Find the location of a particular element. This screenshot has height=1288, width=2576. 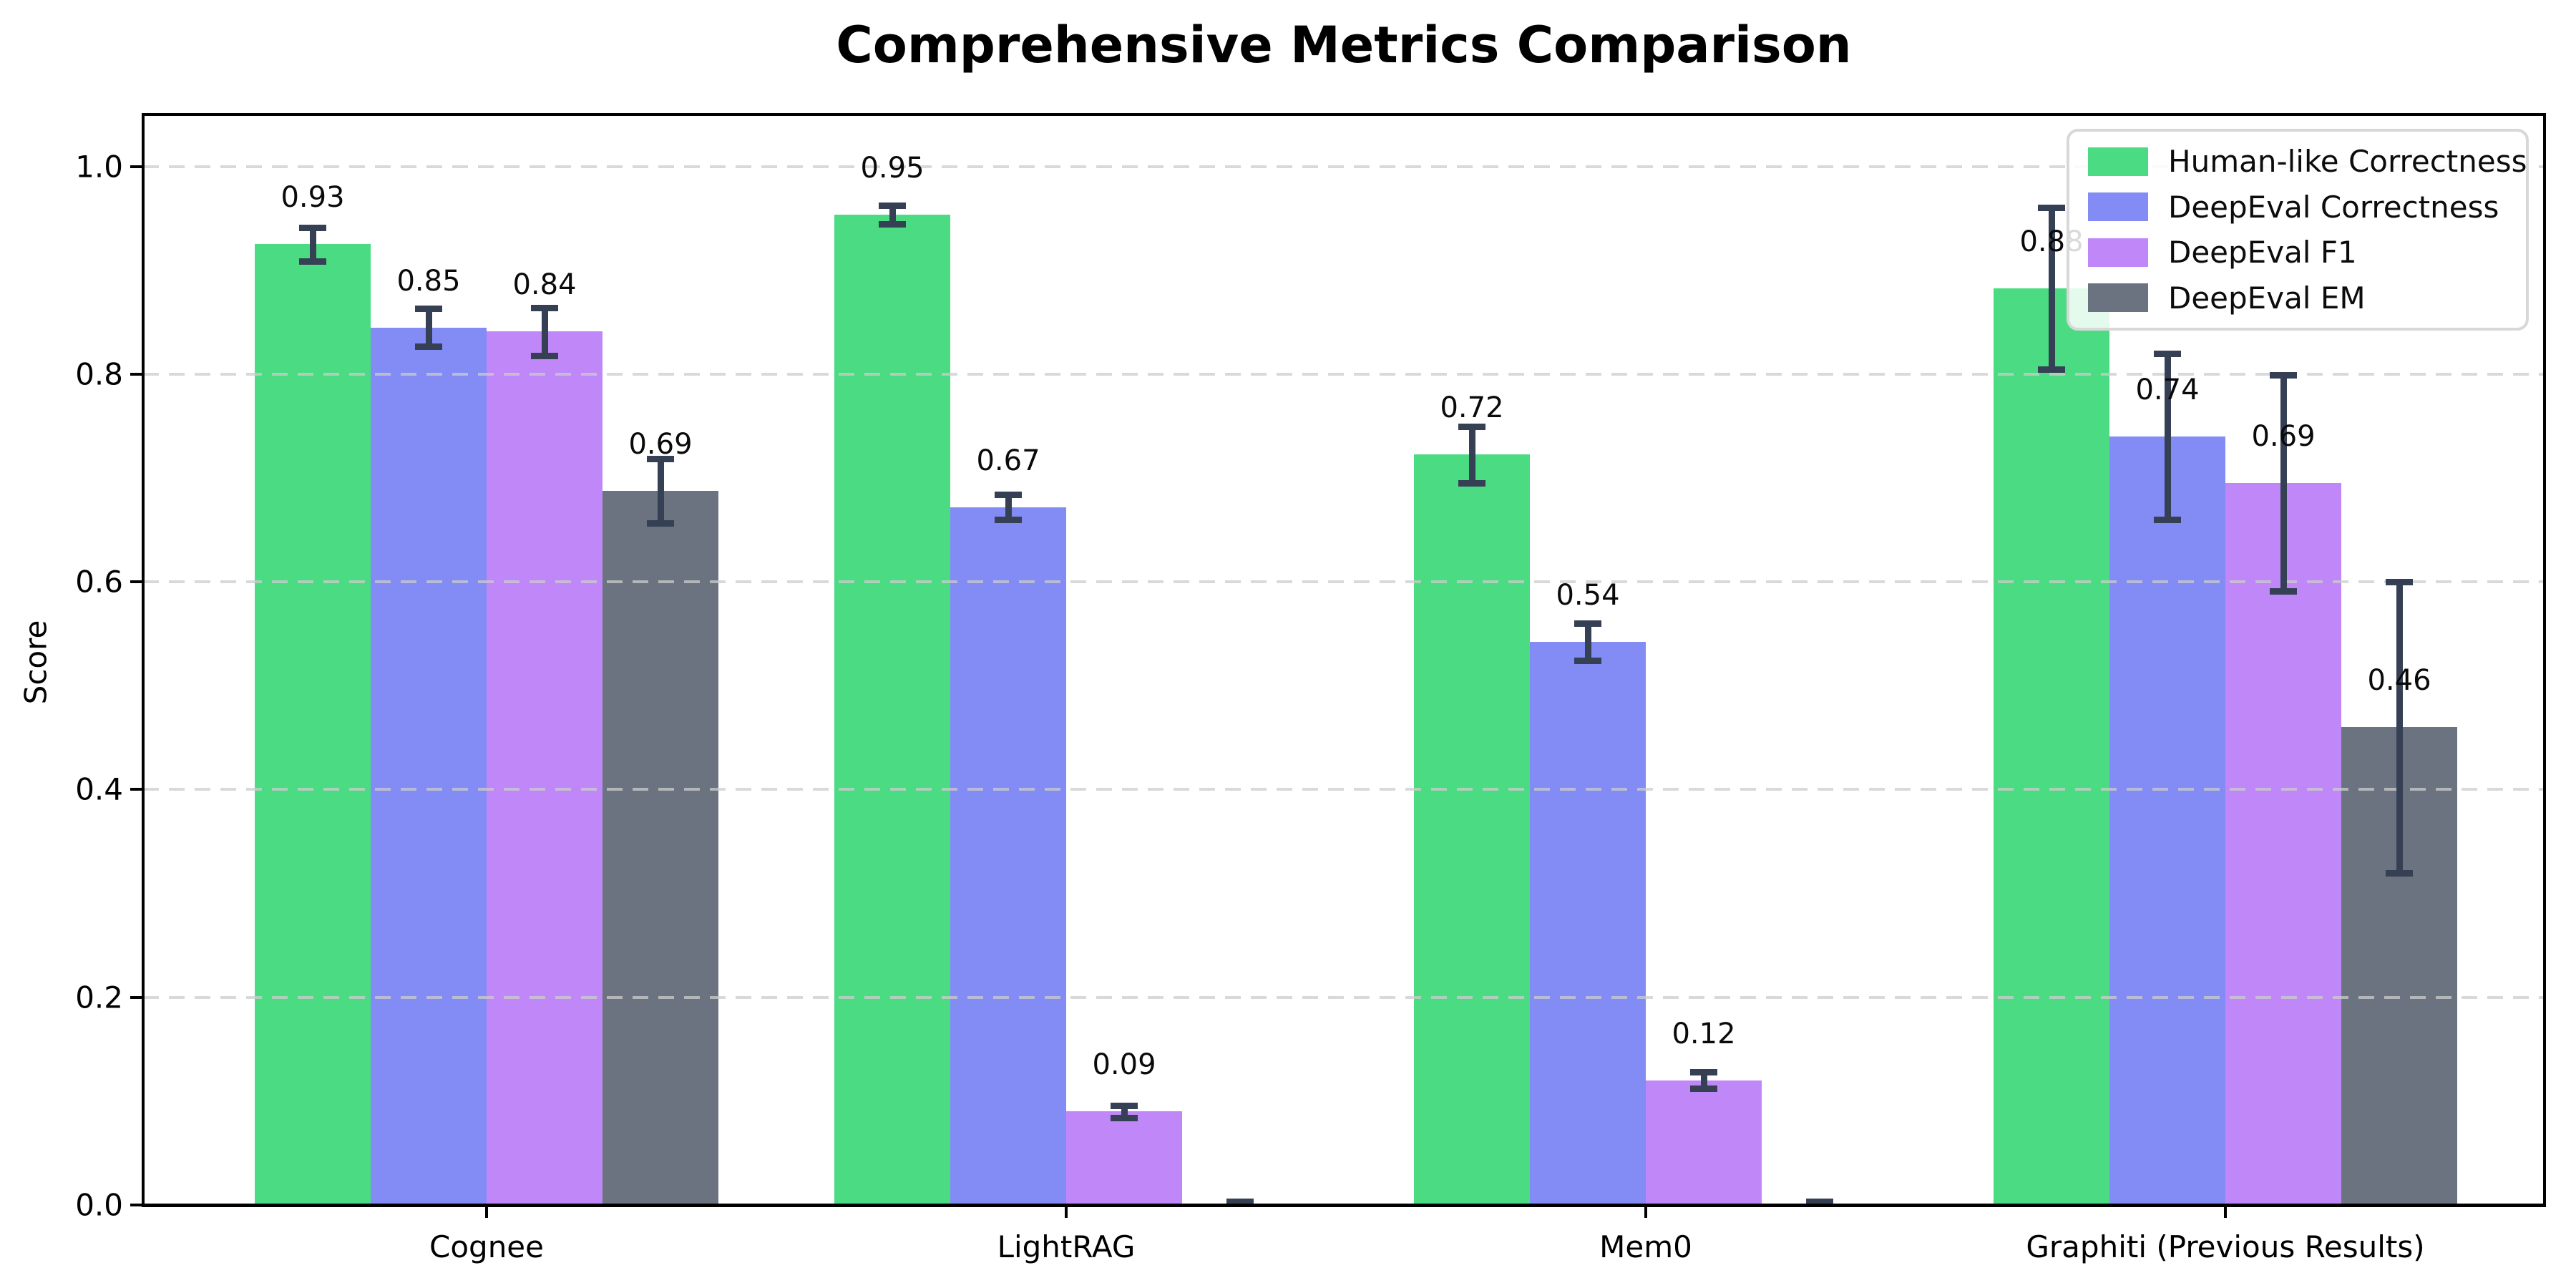

error-cap-top-LightRAG-DeepEval Correctness is located at coordinates (1008, 495).